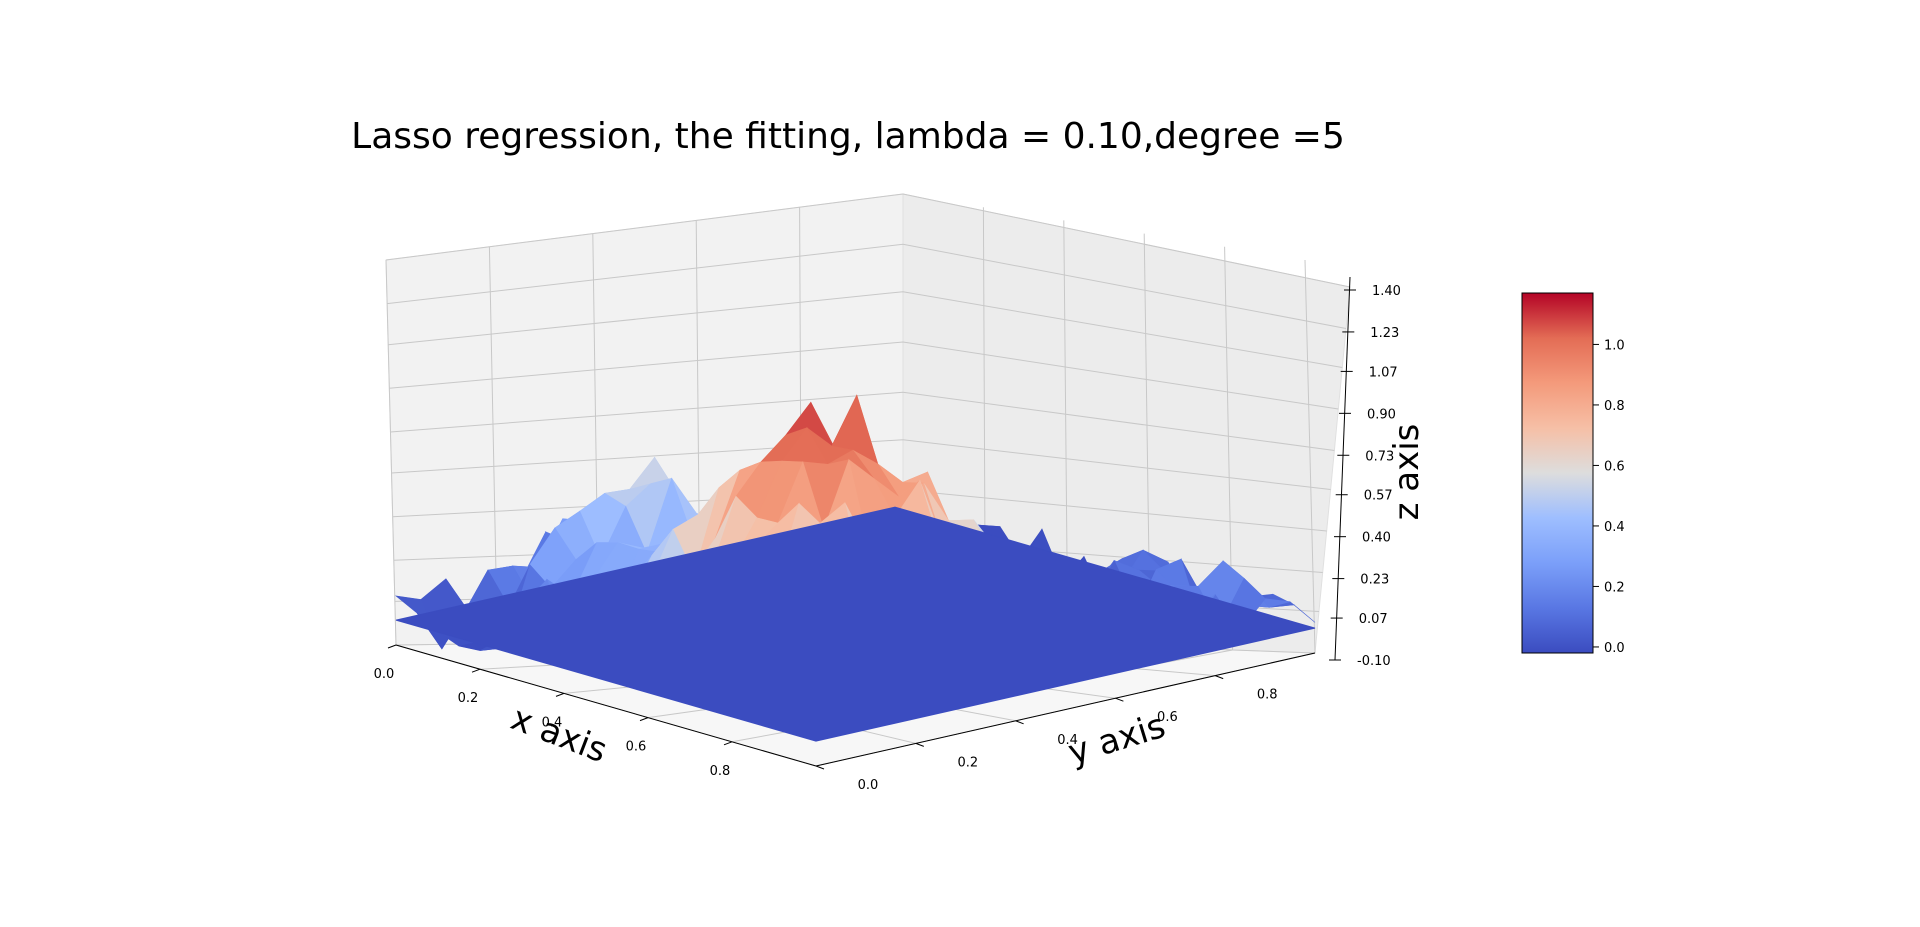 The image size is (1920, 927). I want to click on y-axis-line, so click(1065, 709).